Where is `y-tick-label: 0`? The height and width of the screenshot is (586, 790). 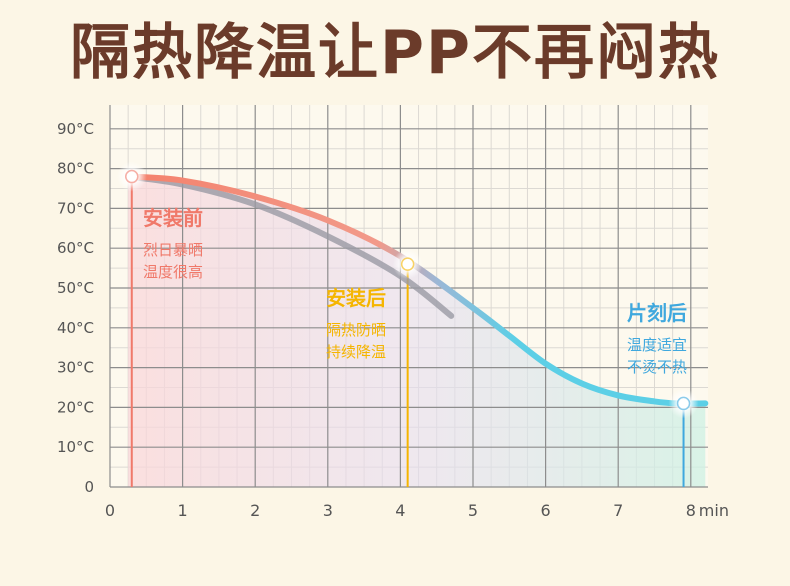 y-tick-label: 0 is located at coordinates (89, 487).